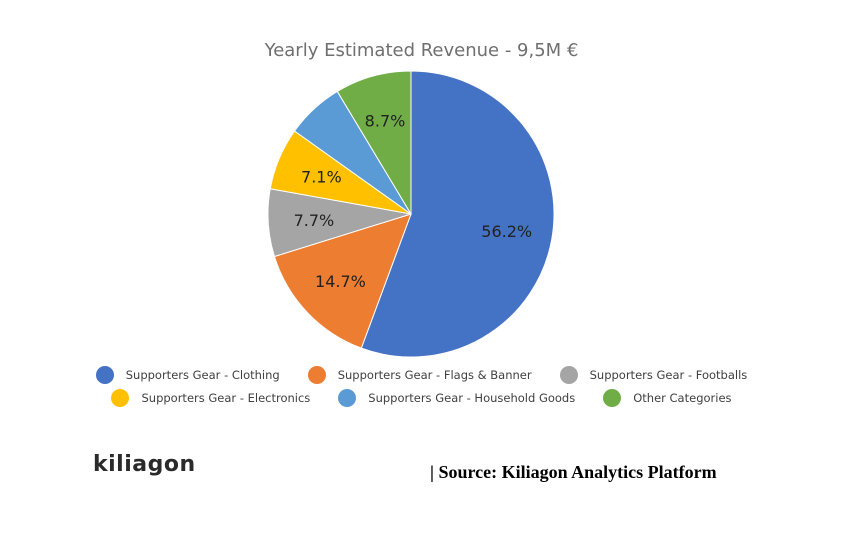  I want to click on legend-item-clothing: Supporters Gear - Clothing, so click(187, 375).